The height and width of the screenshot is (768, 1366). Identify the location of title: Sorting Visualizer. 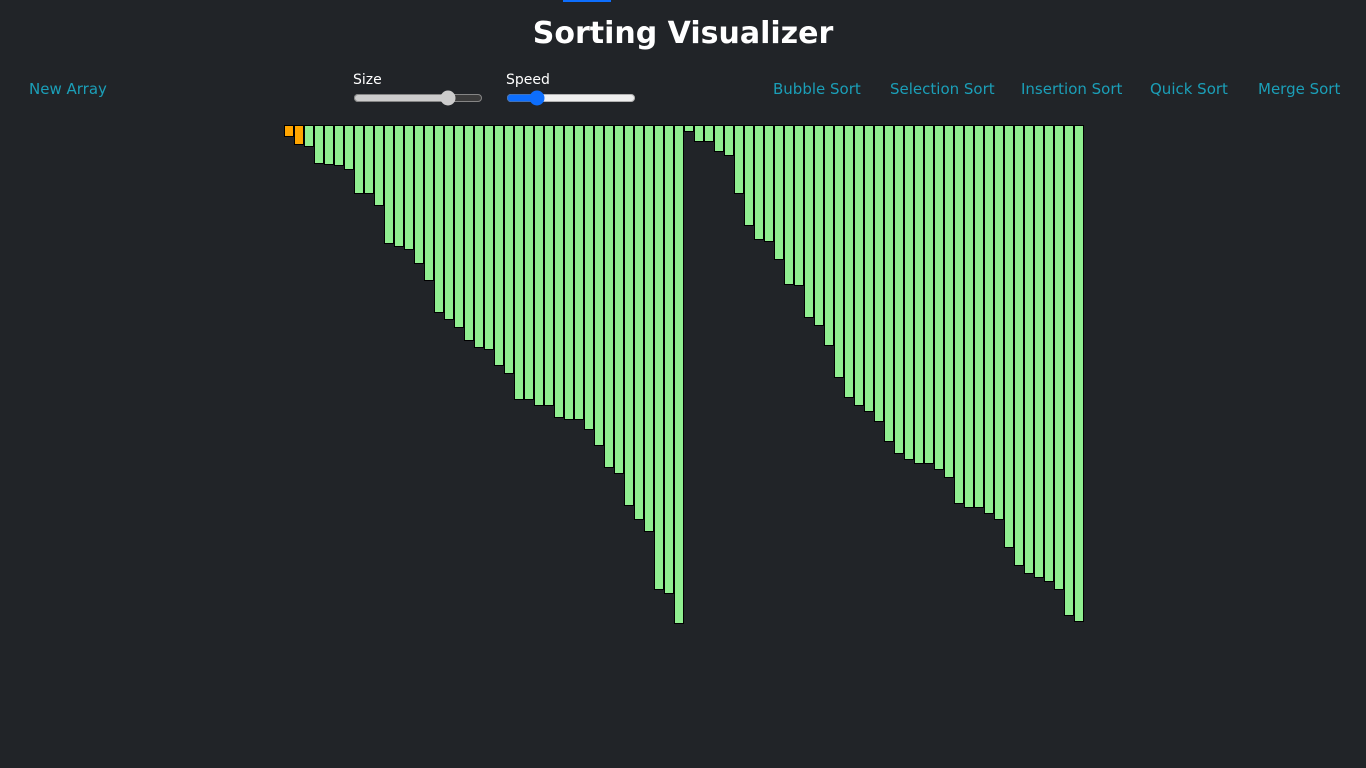
(683, 33).